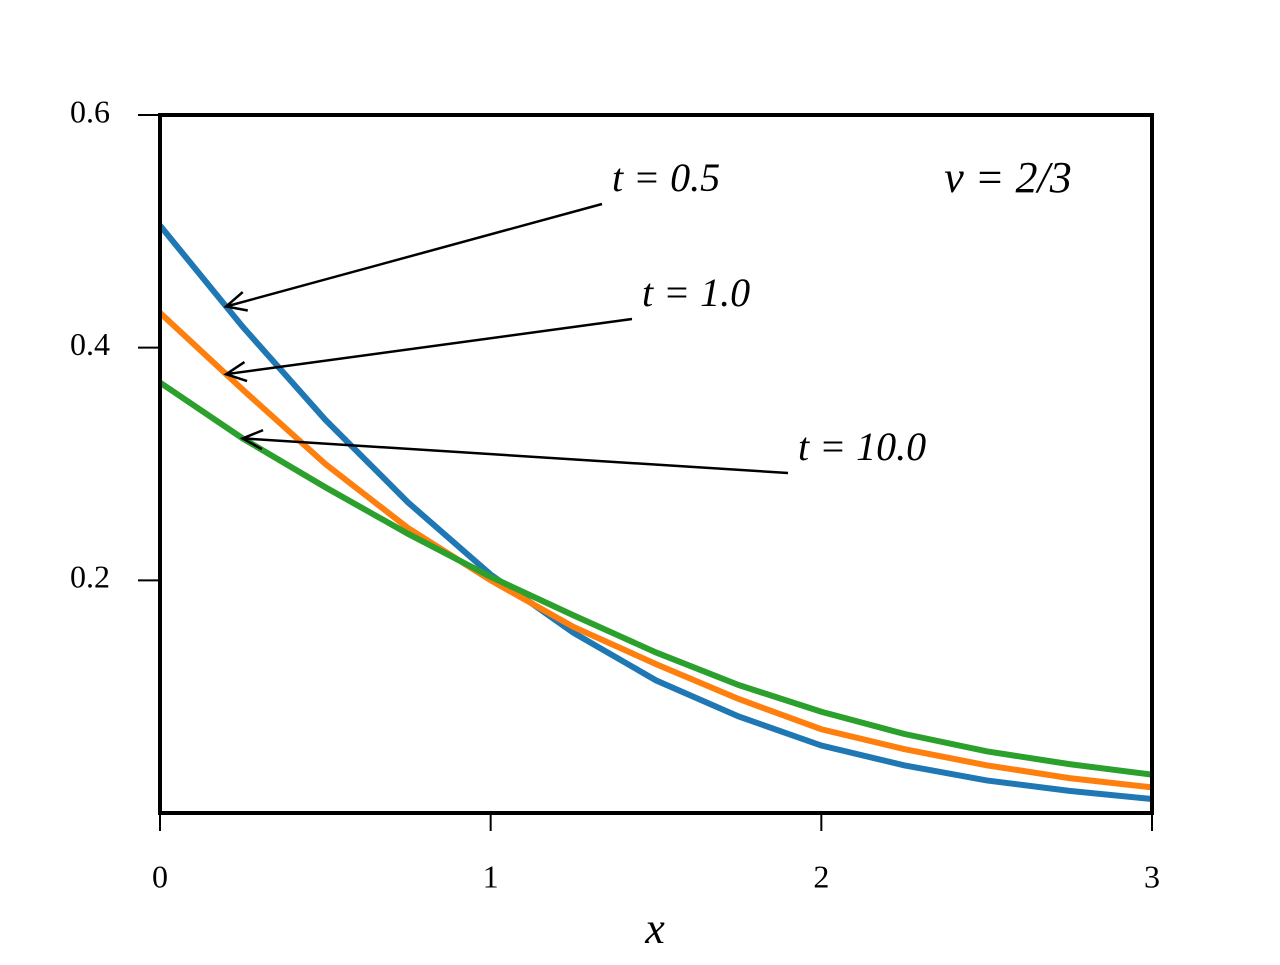  I want to click on x-tick-label: 2, so click(821, 876).